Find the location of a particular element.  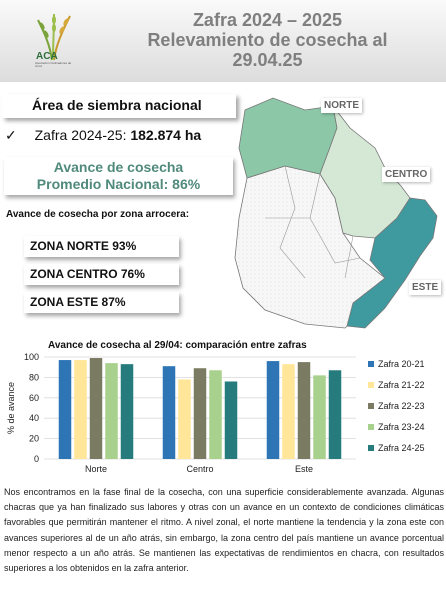

zafra-label: Zafra 2024-25: is located at coordinates (82, 135).